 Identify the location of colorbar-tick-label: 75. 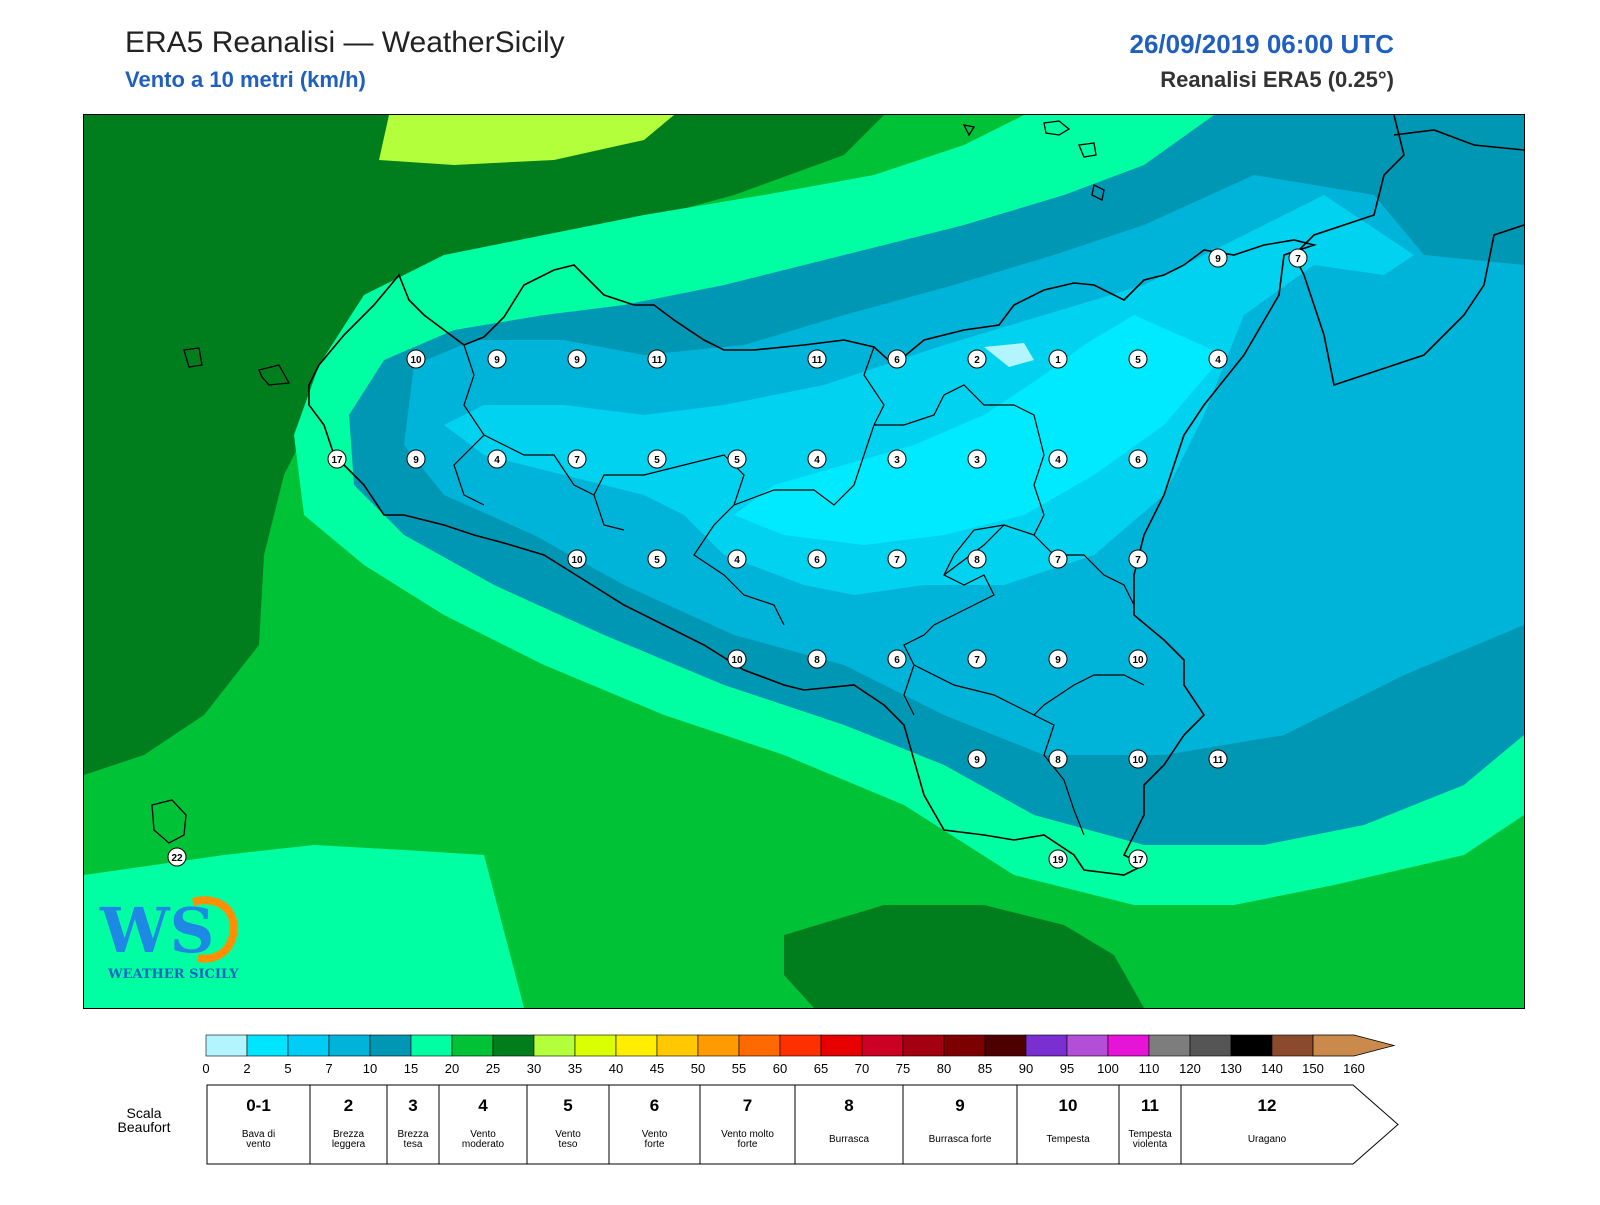
(903, 1068).